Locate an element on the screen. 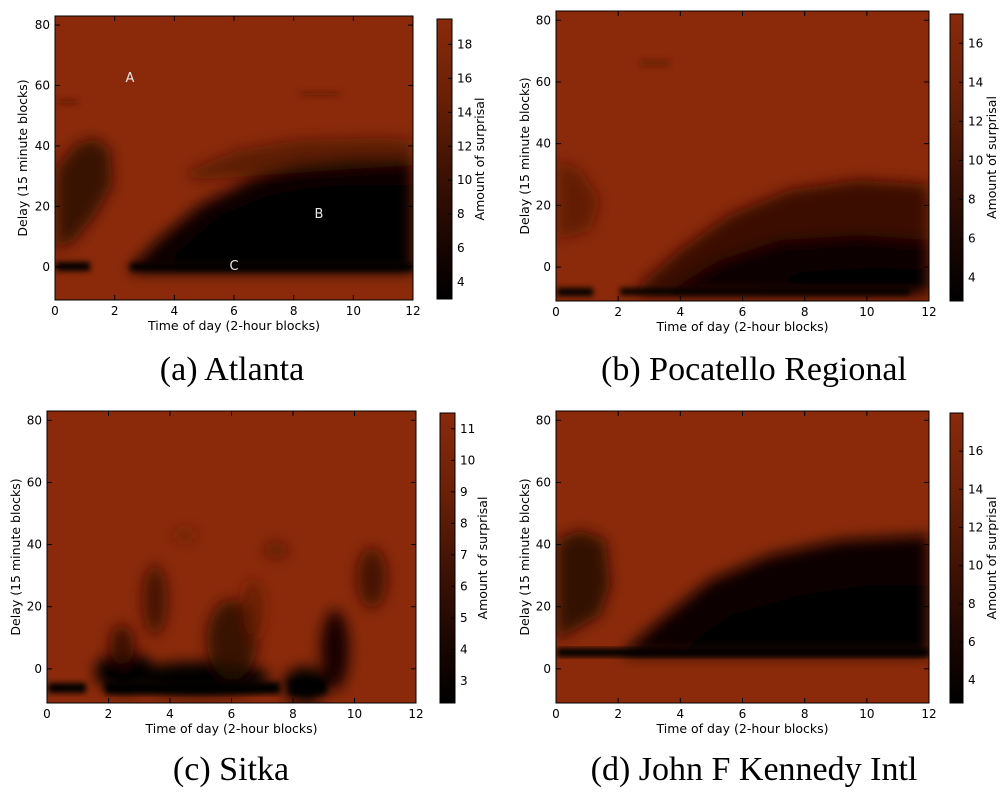 The width and height of the screenshot is (1006, 803). caption-jfk: (d) John F Kennedy Intl is located at coordinates (754, 769).